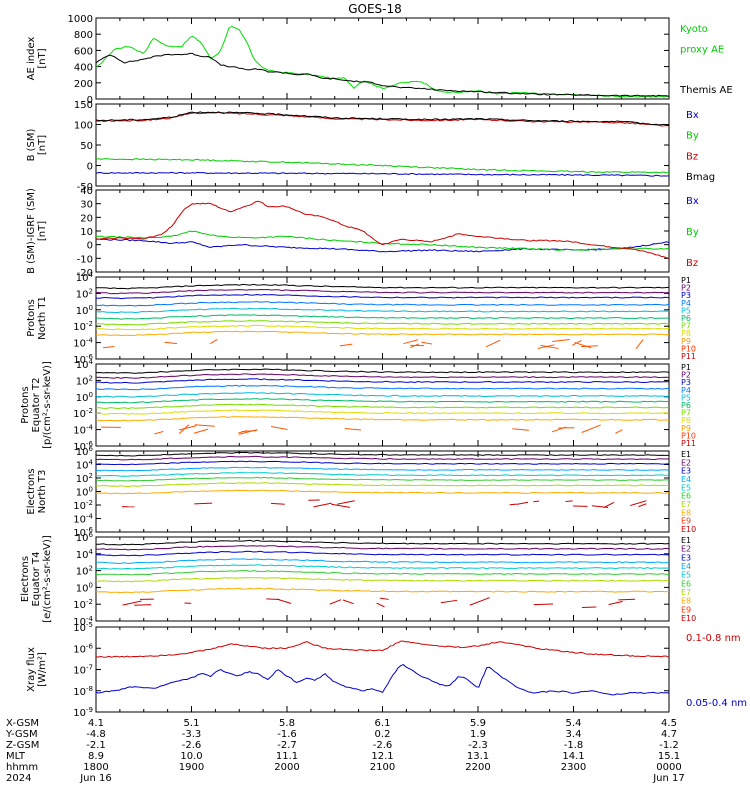 This screenshot has height=804, width=750. I want to click on panel-7-series-e6, so click(382, 573).